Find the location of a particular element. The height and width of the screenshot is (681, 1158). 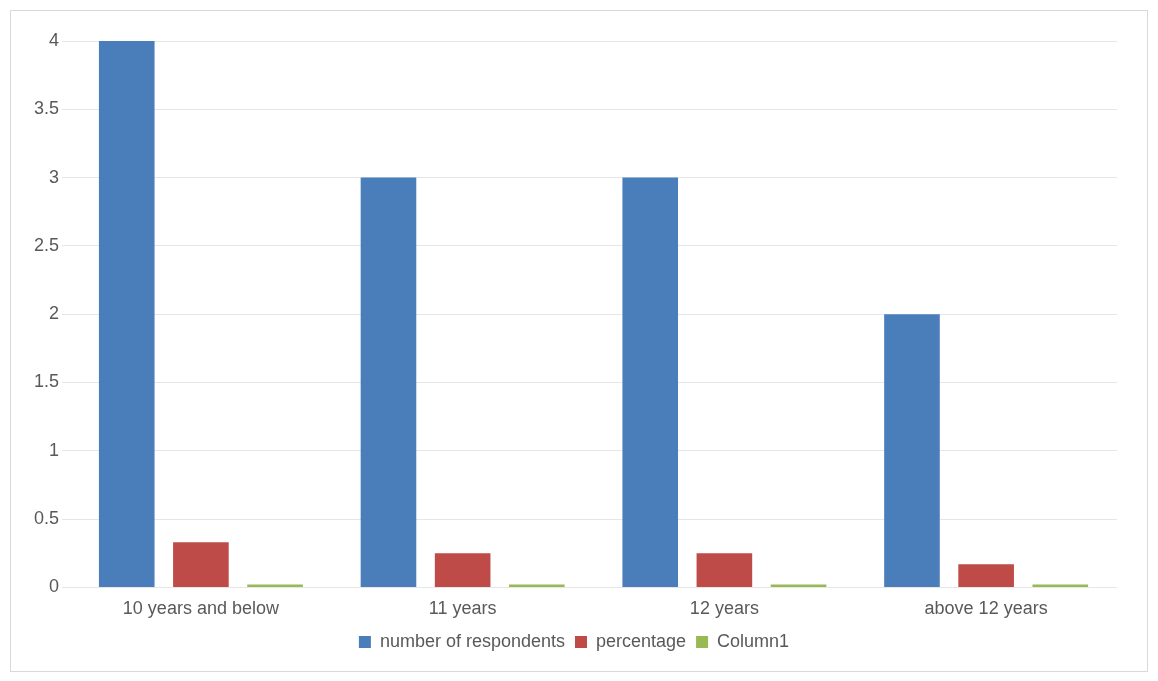

y-tick-label: 1.5 is located at coordinates (46, 381).